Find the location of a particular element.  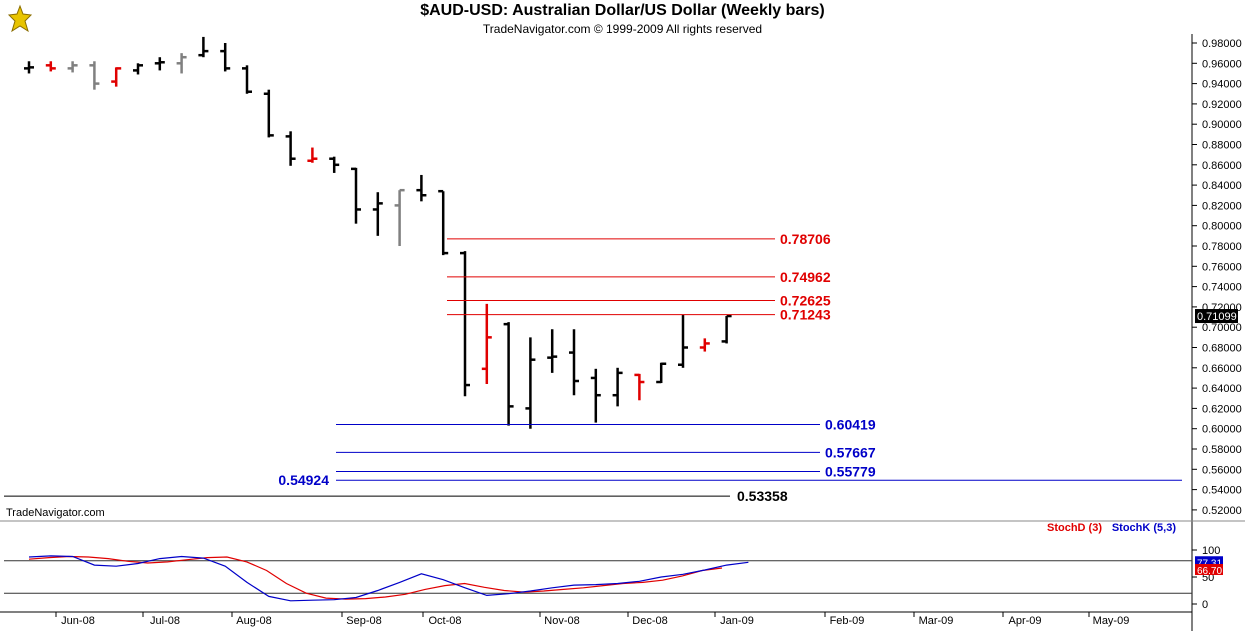

stochk-readout: 77.31 is located at coordinates (1209, 563).